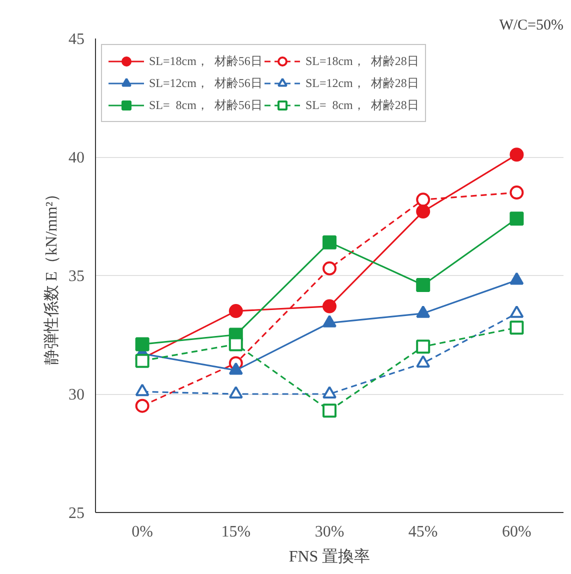 The width and height of the screenshot is (571, 574). What do you see at coordinates (517, 532) in the screenshot?
I see `x-tick-label: 60%` at bounding box center [517, 532].